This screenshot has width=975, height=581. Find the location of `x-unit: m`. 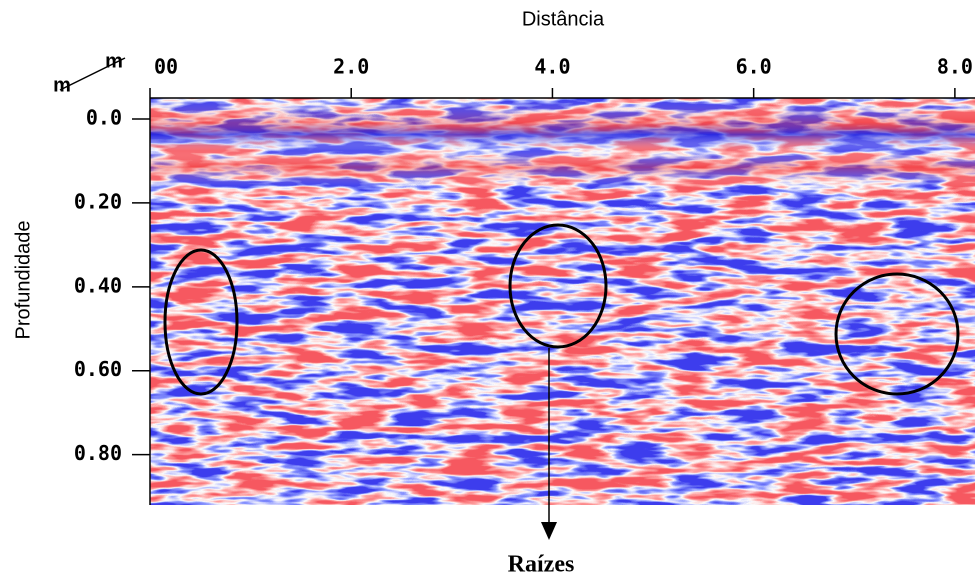

x-unit: m is located at coordinates (114, 61).